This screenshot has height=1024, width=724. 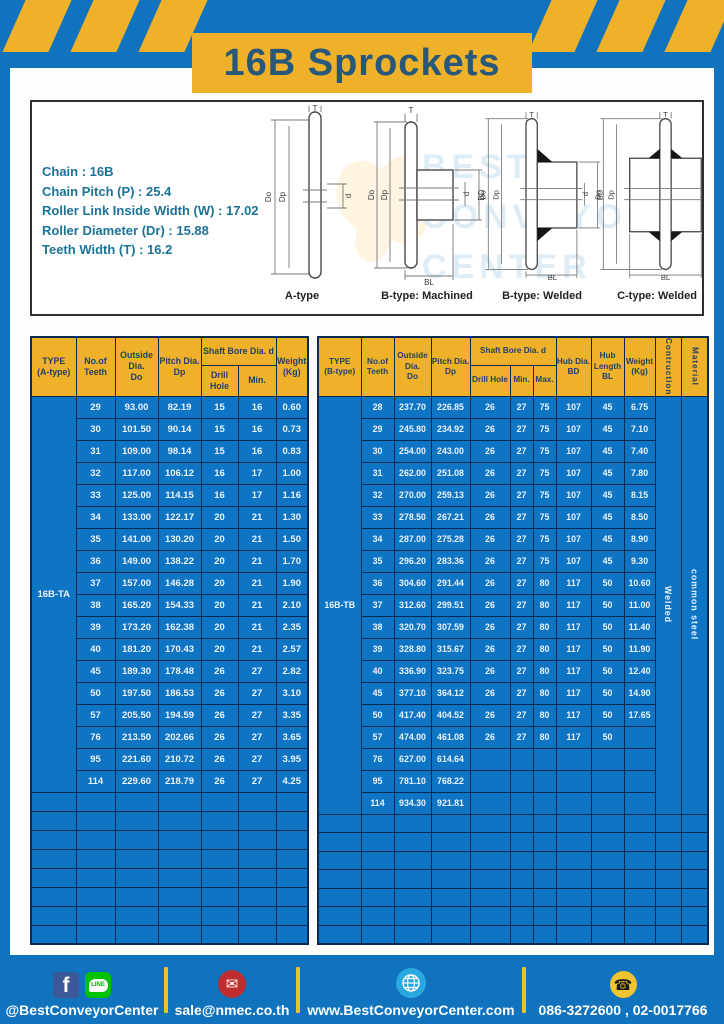 I want to click on data-cell: 11.00, so click(x=639, y=605).